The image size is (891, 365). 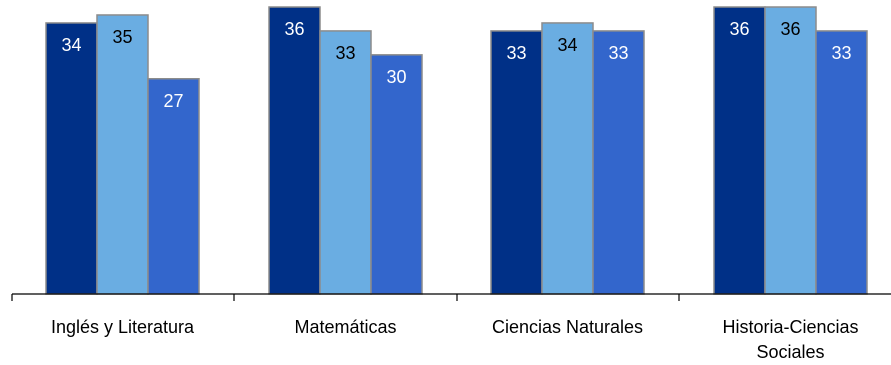 What do you see at coordinates (345, 297) in the screenshot?
I see `x-axis-ticks` at bounding box center [345, 297].